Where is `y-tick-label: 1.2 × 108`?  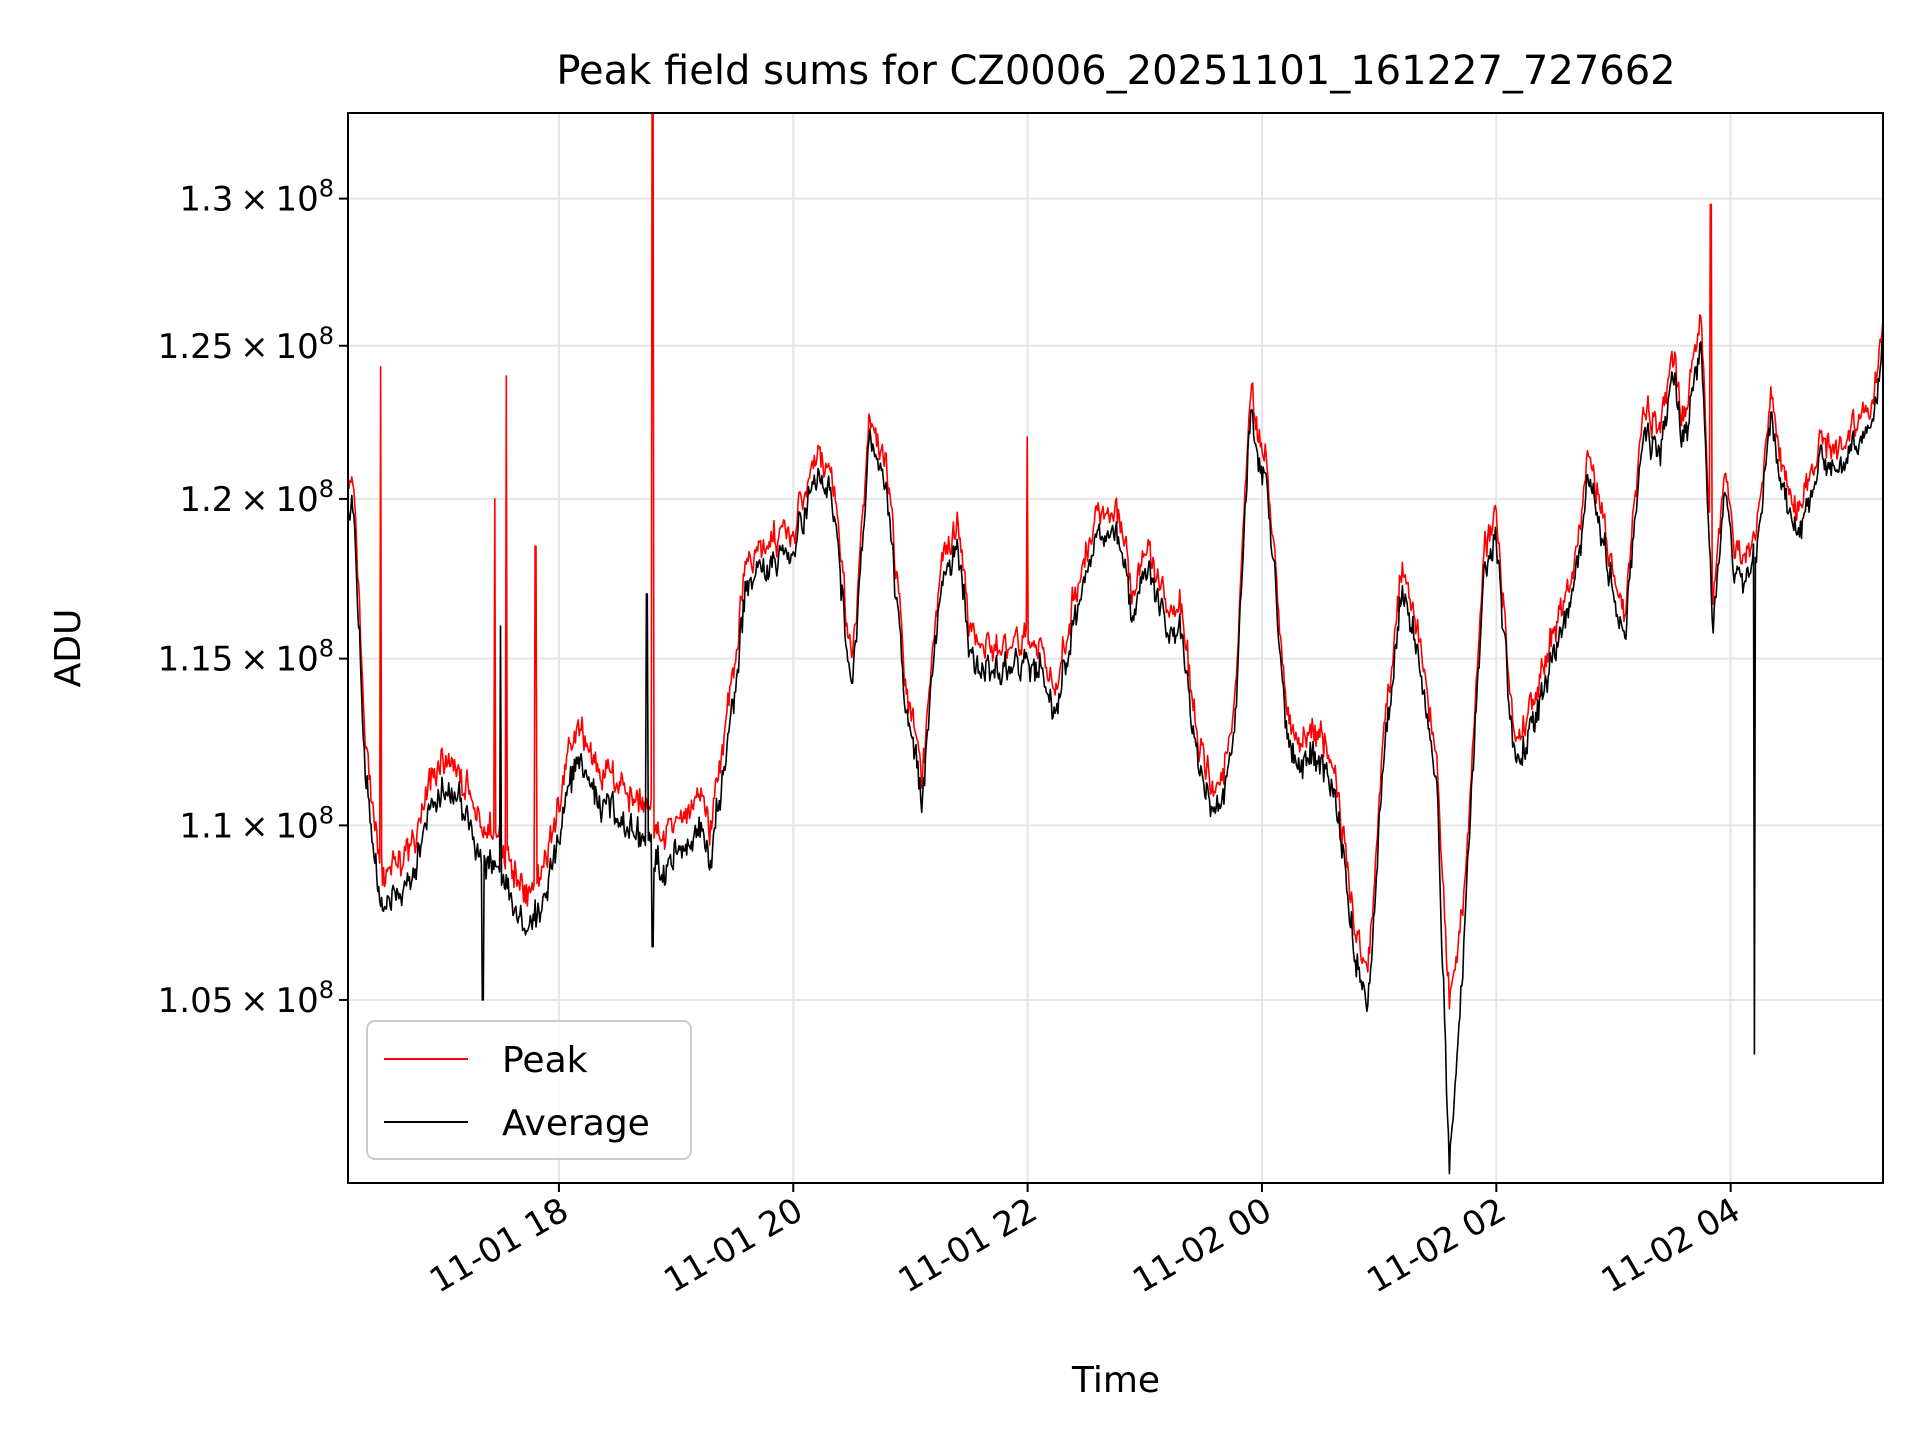 y-tick-label: 1.2 × 108 is located at coordinates (256, 497).